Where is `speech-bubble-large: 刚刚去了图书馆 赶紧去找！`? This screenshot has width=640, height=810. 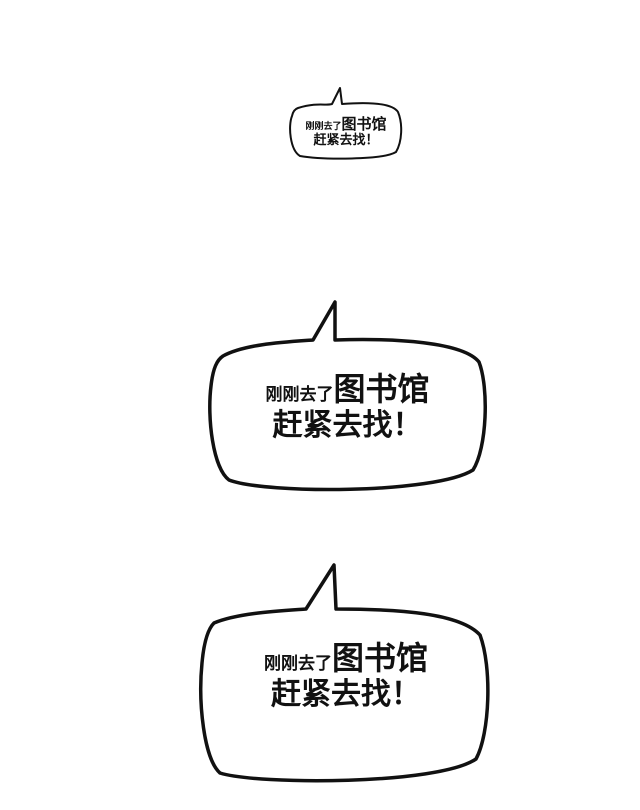
speech-bubble-large: 刚刚去了图书馆 赶紧去找！ is located at coordinates (346, 675).